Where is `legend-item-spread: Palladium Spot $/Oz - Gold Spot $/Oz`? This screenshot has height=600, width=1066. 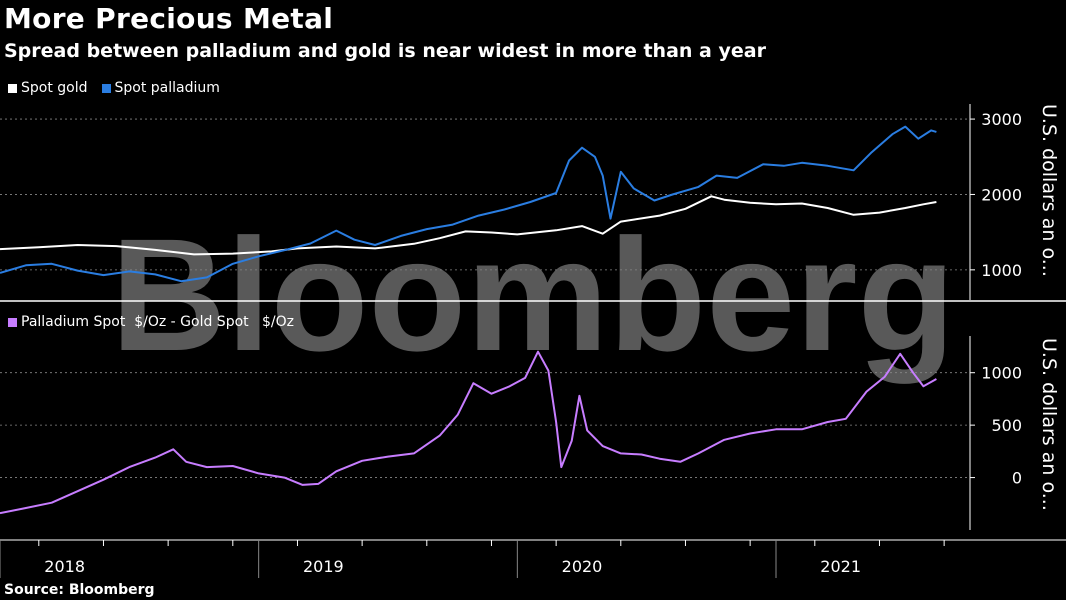 legend-item-spread: Palladium Spot $/Oz - Gold Spot $/Oz is located at coordinates (151, 322).